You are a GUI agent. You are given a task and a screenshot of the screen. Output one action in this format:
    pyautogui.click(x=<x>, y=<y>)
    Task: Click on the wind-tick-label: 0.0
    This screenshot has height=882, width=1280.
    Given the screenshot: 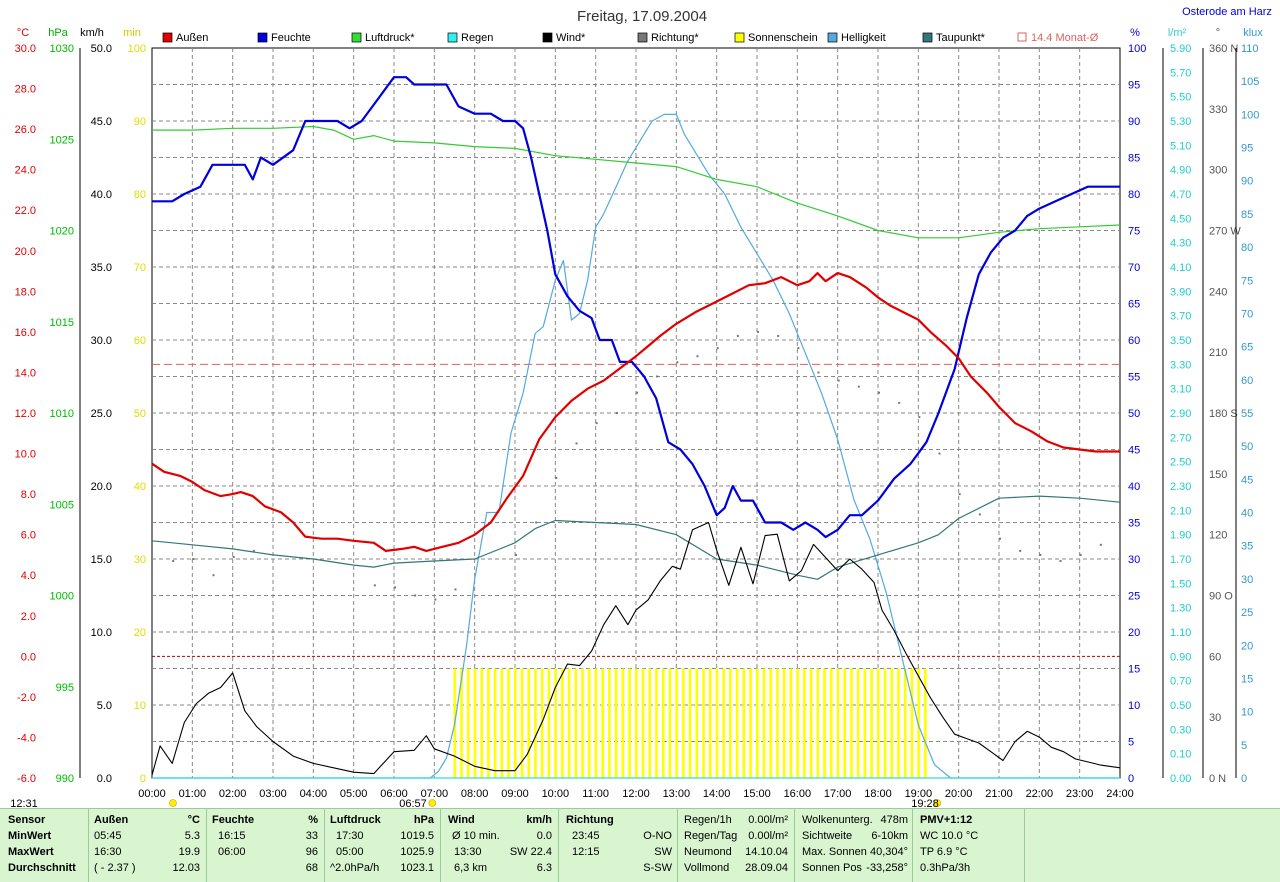 What is the action you would take?
    pyautogui.click(x=104, y=779)
    